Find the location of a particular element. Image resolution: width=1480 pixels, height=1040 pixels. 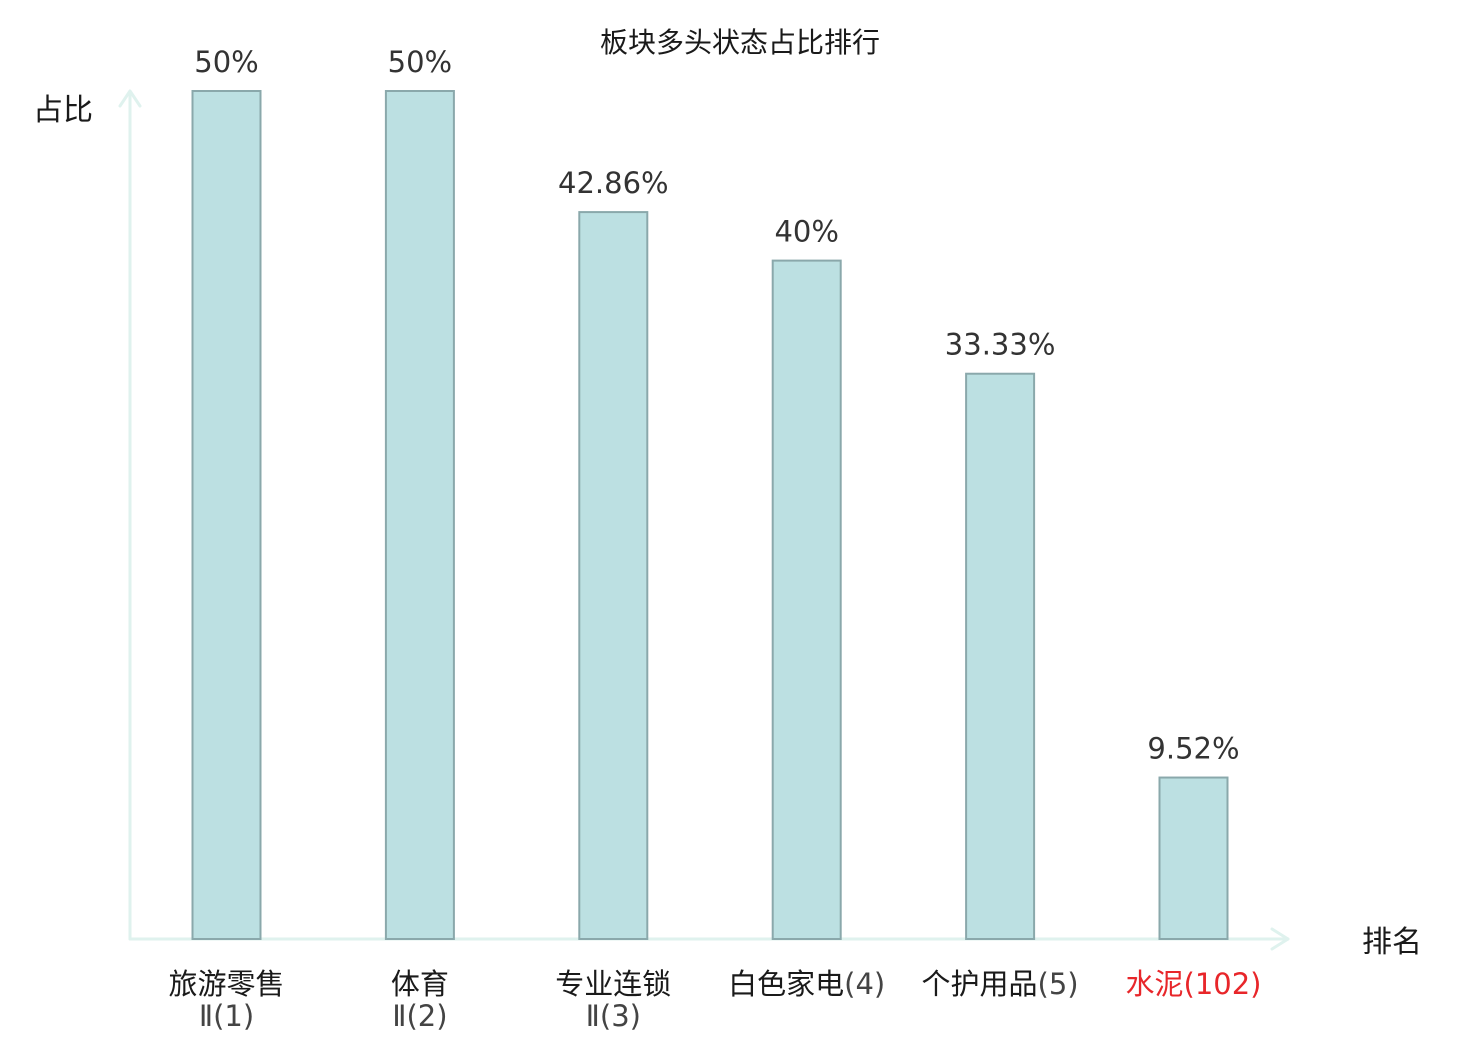

category-rank: (4) is located at coordinates (864, 984).